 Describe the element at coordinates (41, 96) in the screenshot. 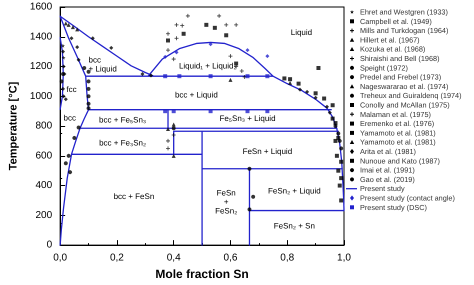

I see `y-tick-label: 1000` at that location.